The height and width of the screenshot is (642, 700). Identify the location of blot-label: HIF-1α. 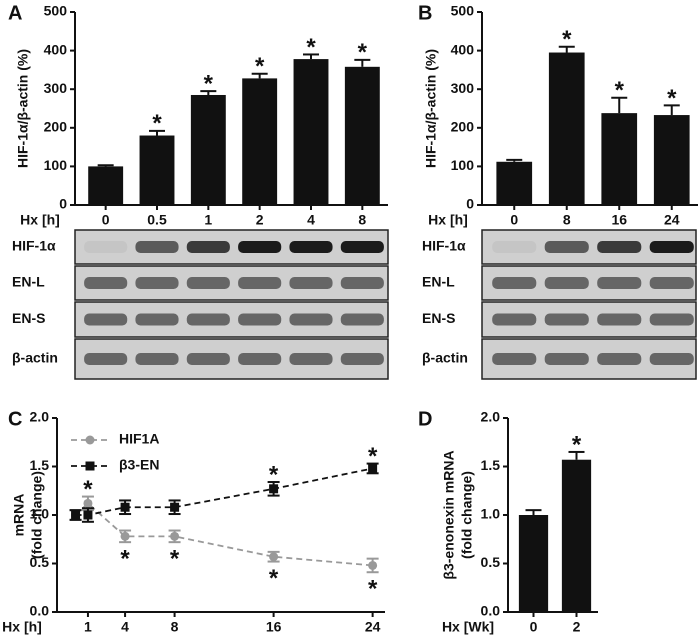
(444, 246).